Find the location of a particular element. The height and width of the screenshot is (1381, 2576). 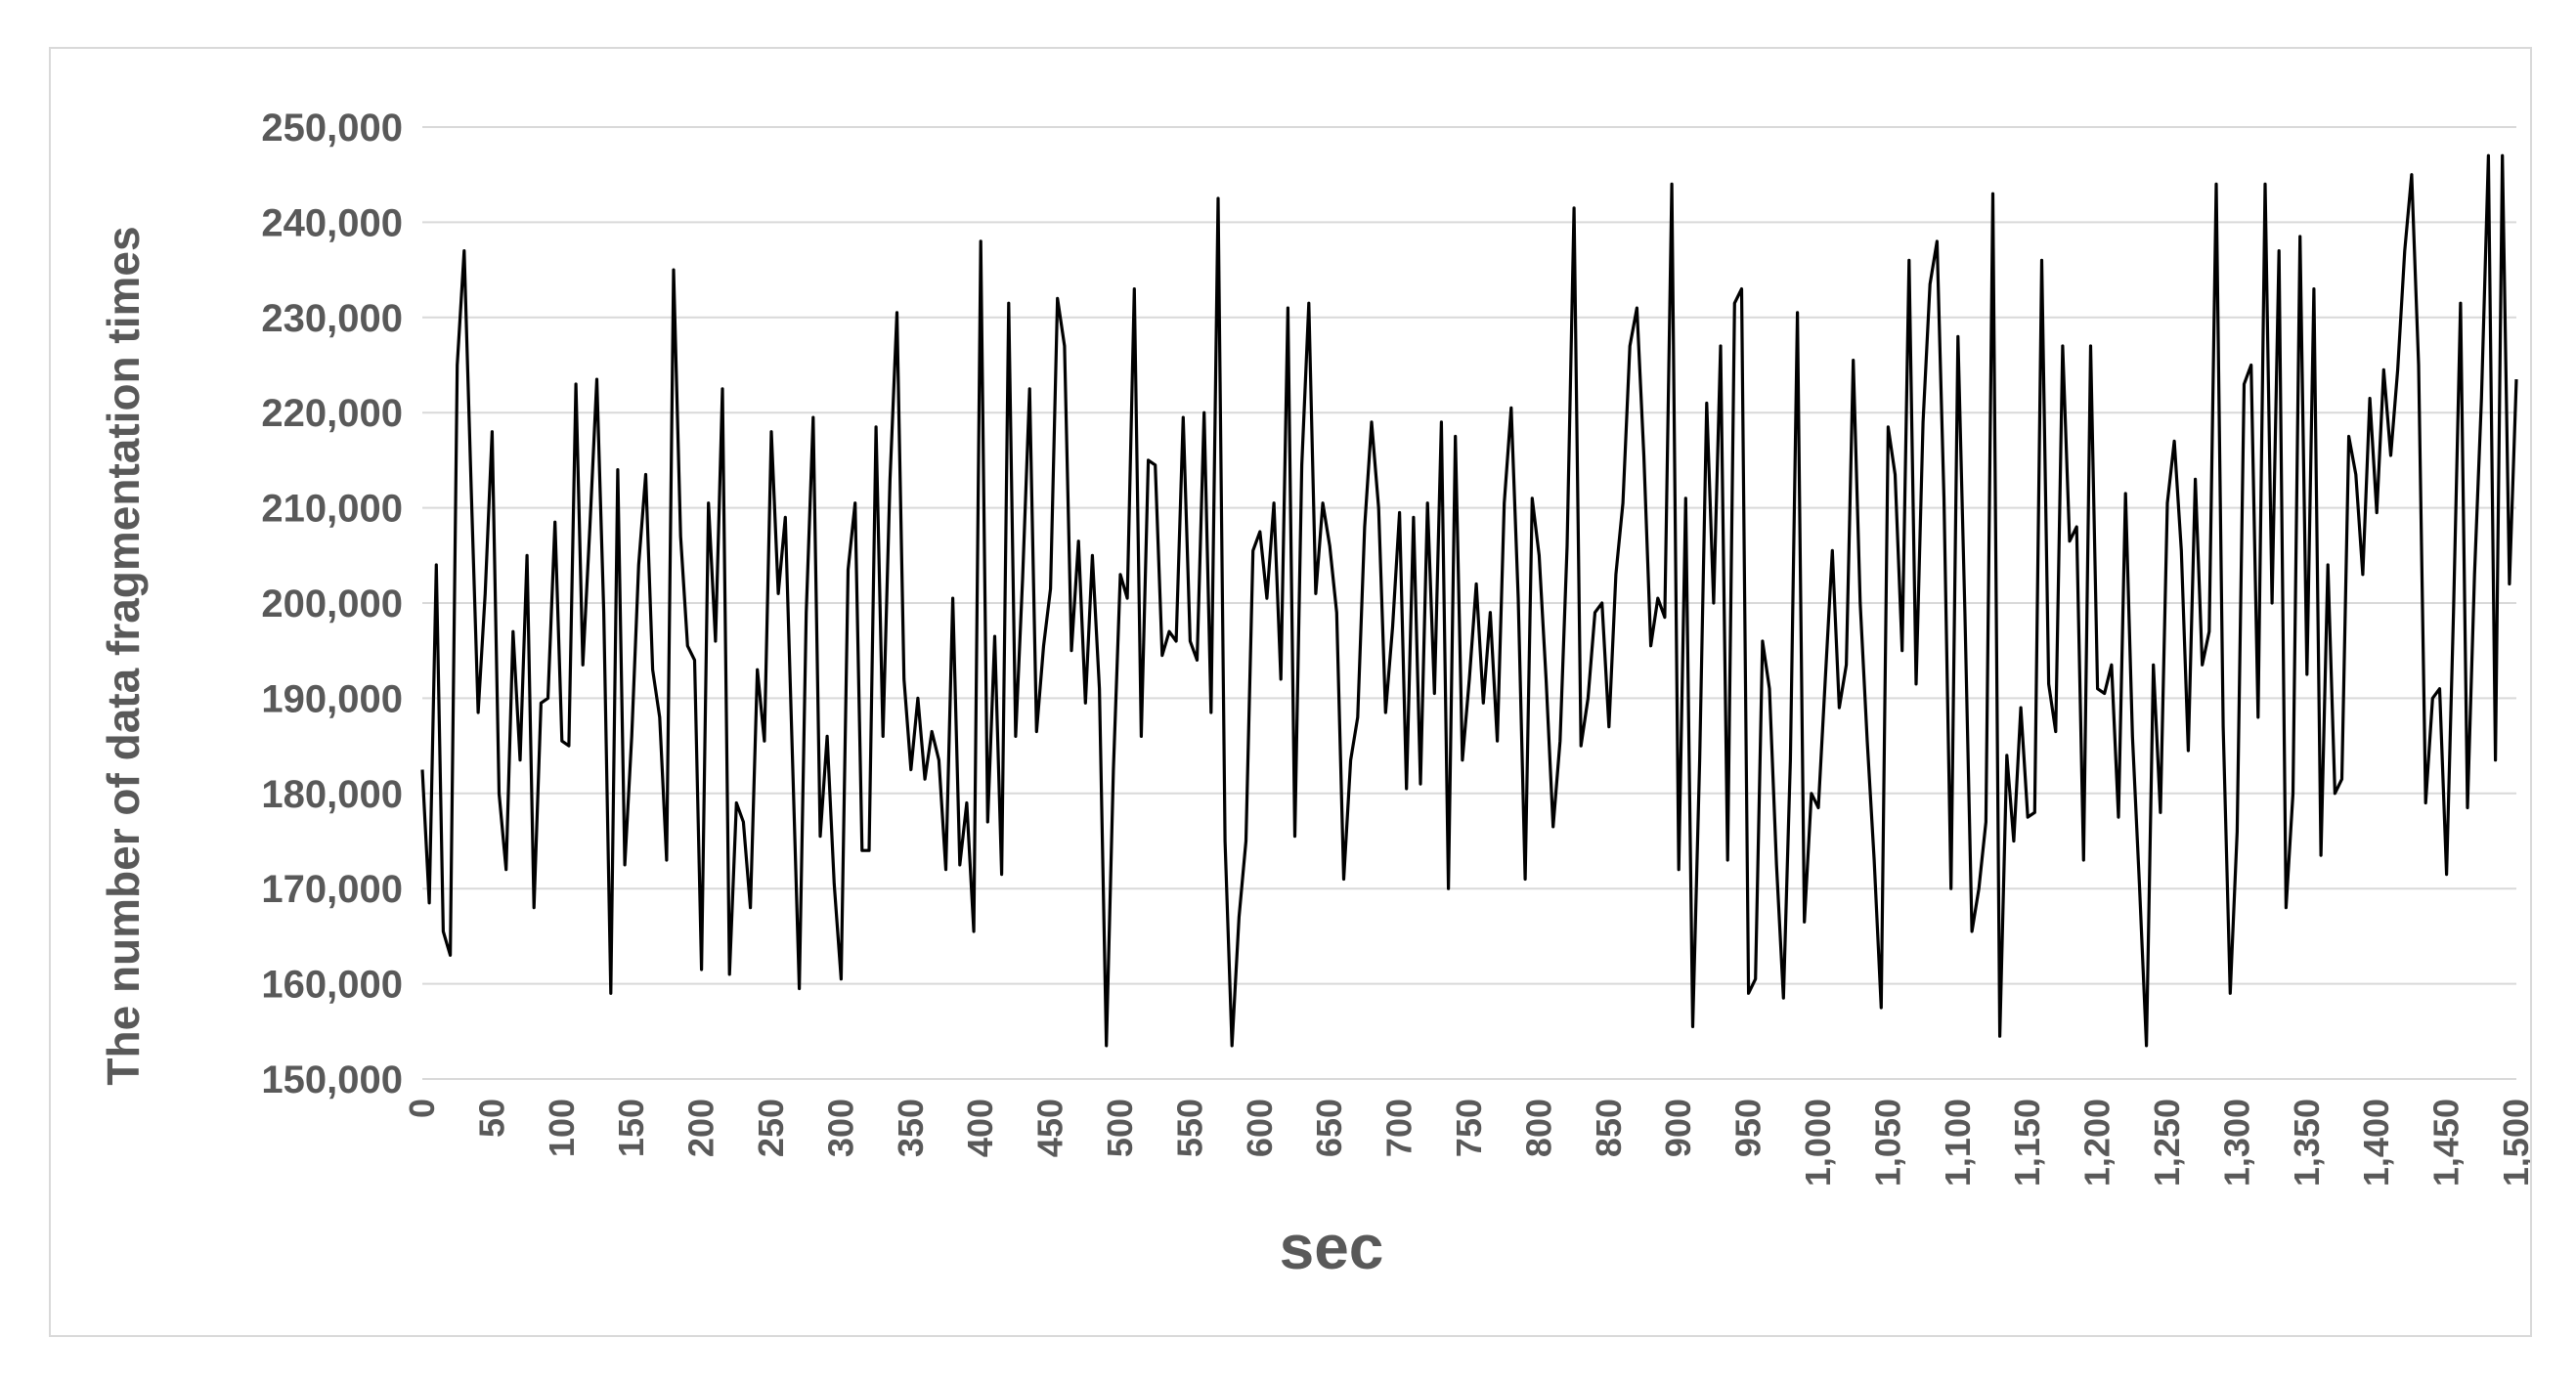

x-tick-label: 1,000 is located at coordinates (1818, 1143).